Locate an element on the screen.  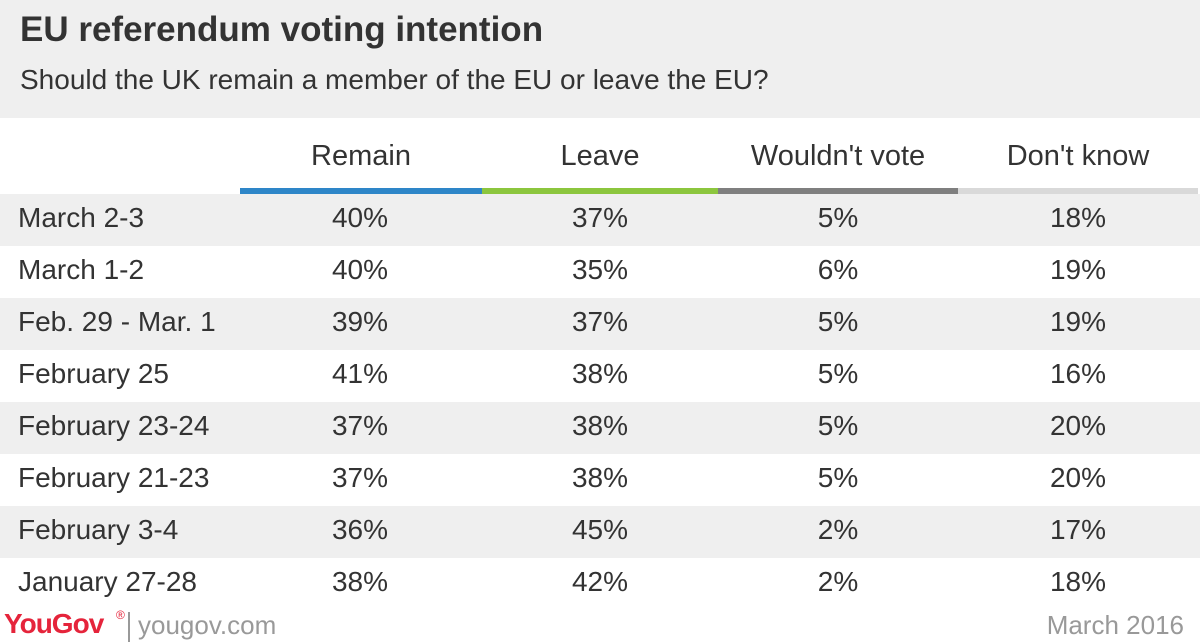
cell-leave: 45% is located at coordinates (600, 529).